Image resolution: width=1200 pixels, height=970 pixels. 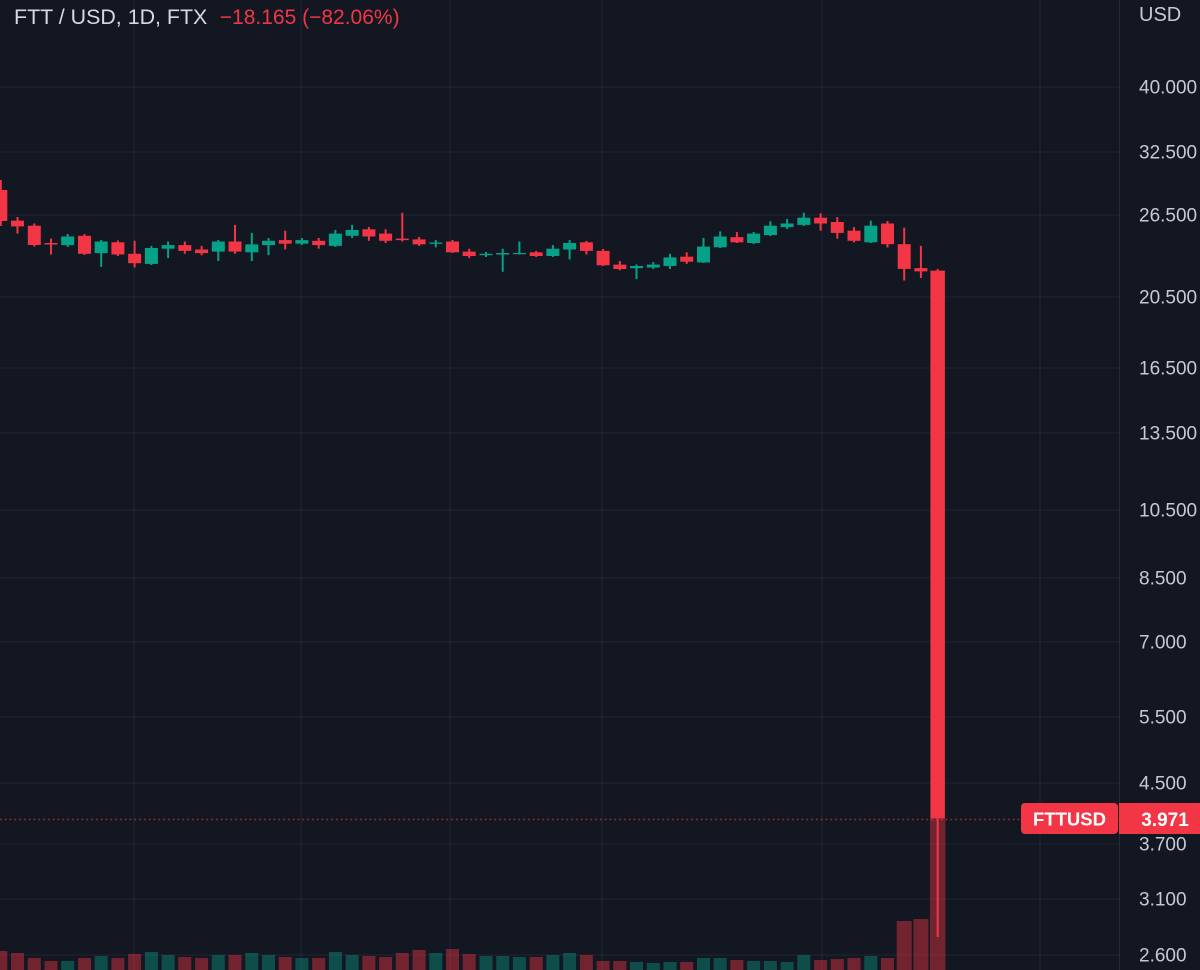 I want to click on svg-text: 20.500, so click(x=1168, y=298).